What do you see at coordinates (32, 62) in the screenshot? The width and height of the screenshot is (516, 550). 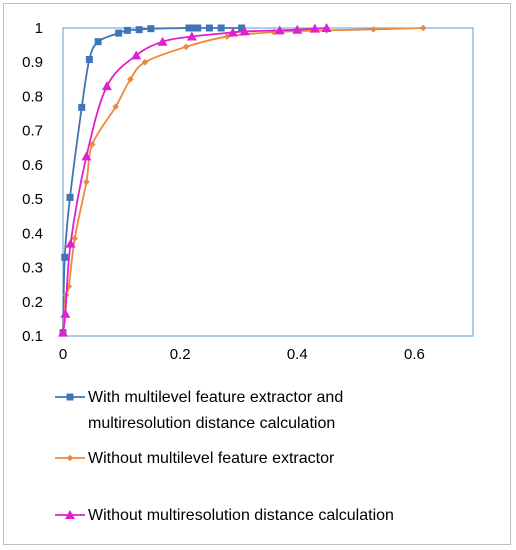 I see `y-tick-label: 0.9` at bounding box center [32, 62].